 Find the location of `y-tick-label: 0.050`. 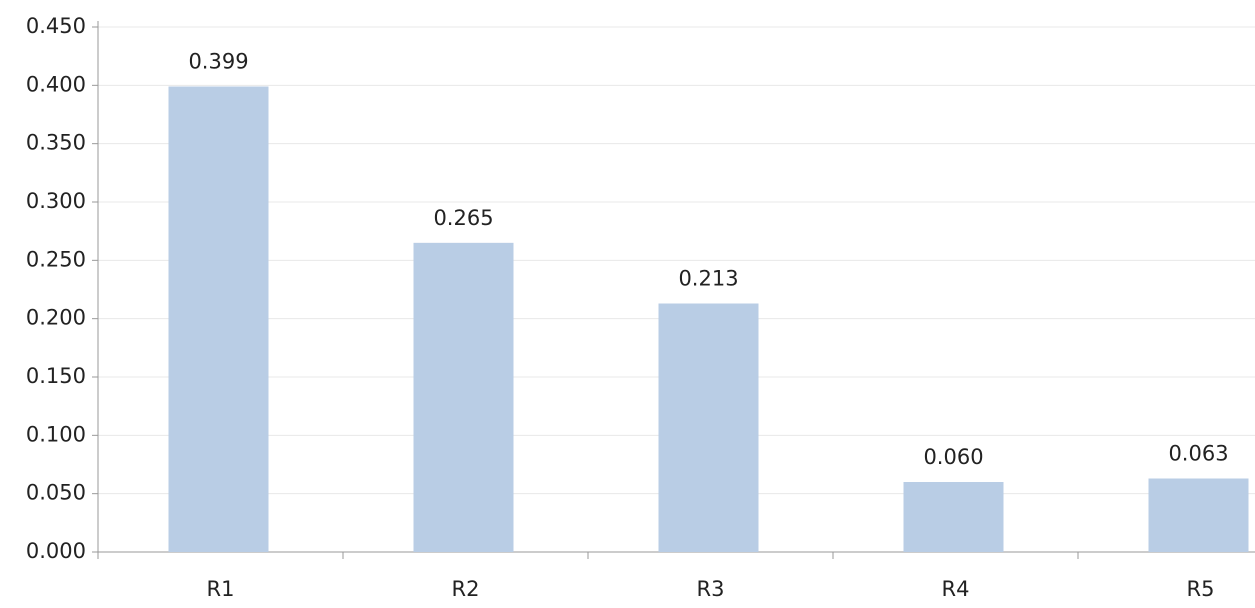

y-tick-label: 0.050 is located at coordinates (56, 493).